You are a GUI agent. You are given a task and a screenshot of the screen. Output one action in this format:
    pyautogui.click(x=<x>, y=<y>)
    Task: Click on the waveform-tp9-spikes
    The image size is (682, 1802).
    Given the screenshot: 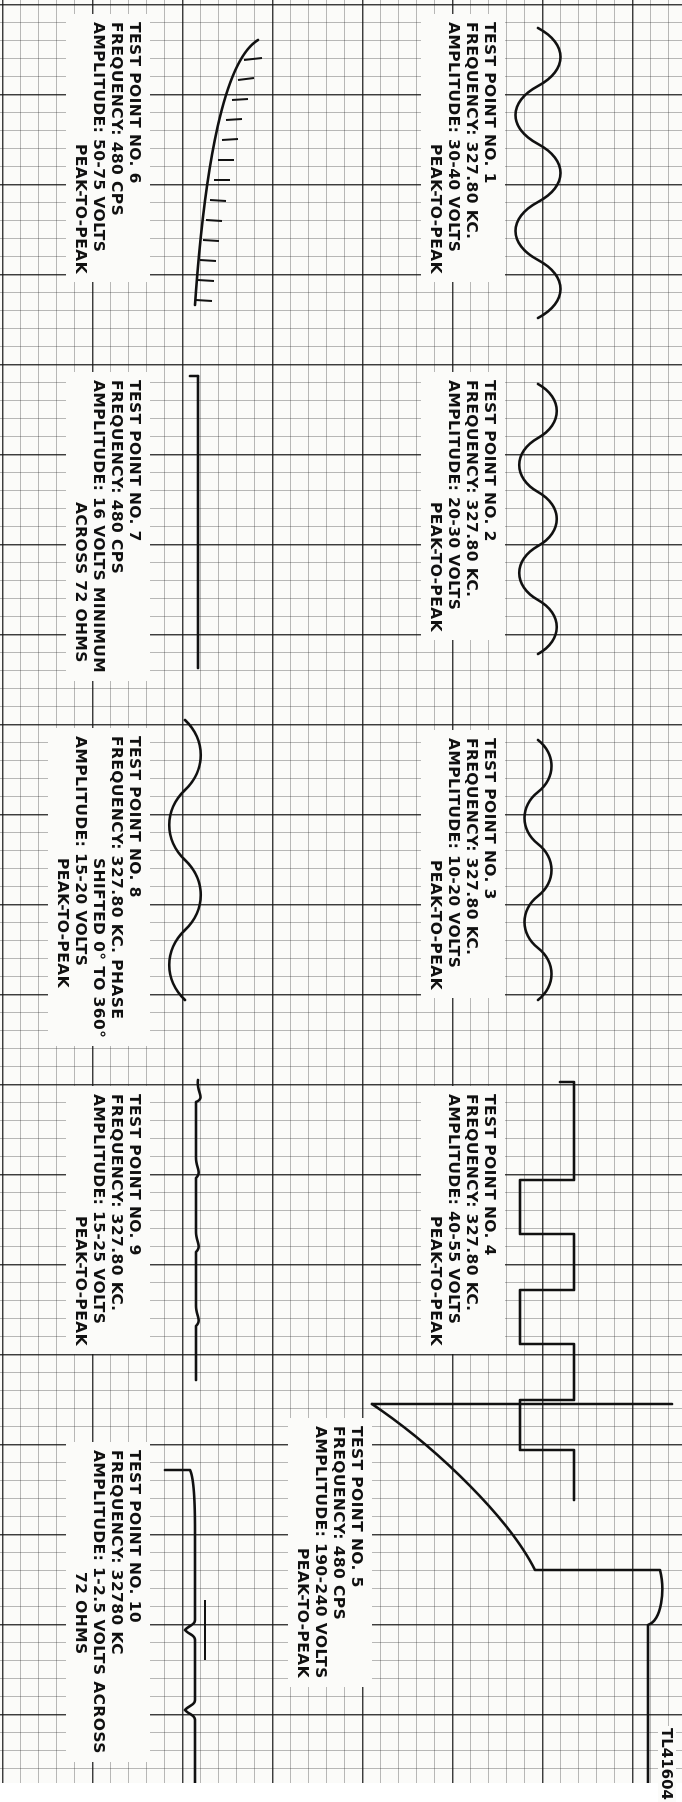 What is the action you would take?
    pyautogui.click(x=198, y=1230)
    